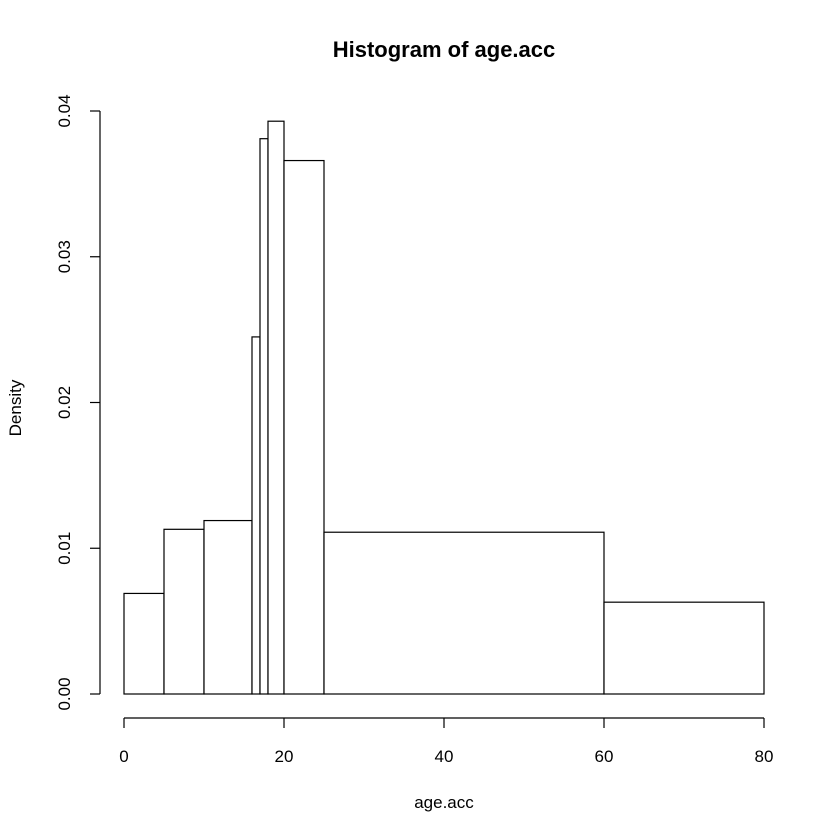 The image size is (840, 840). I want to click on y-tick-label-1: 0.01, so click(64, 548).